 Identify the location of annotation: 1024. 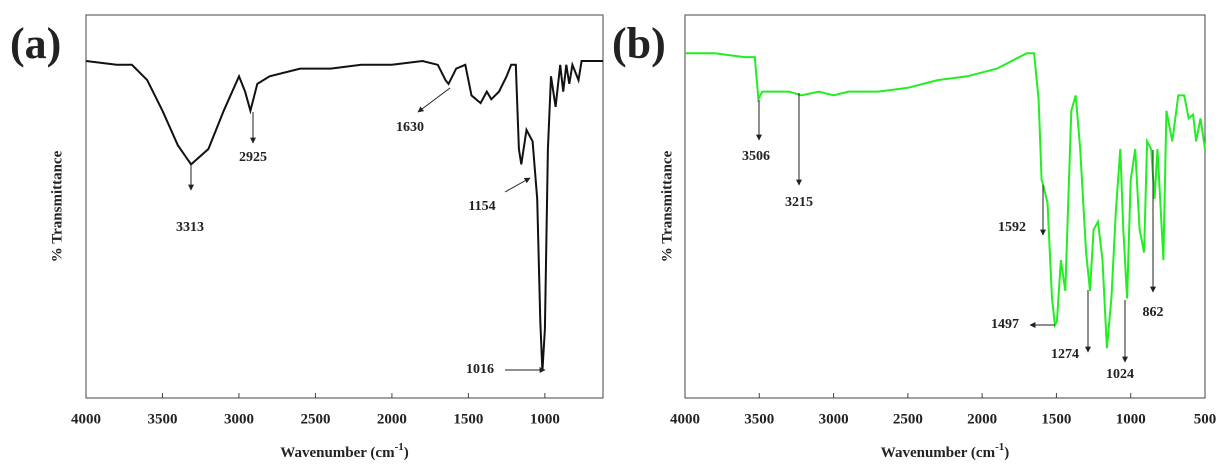
(1120, 374).